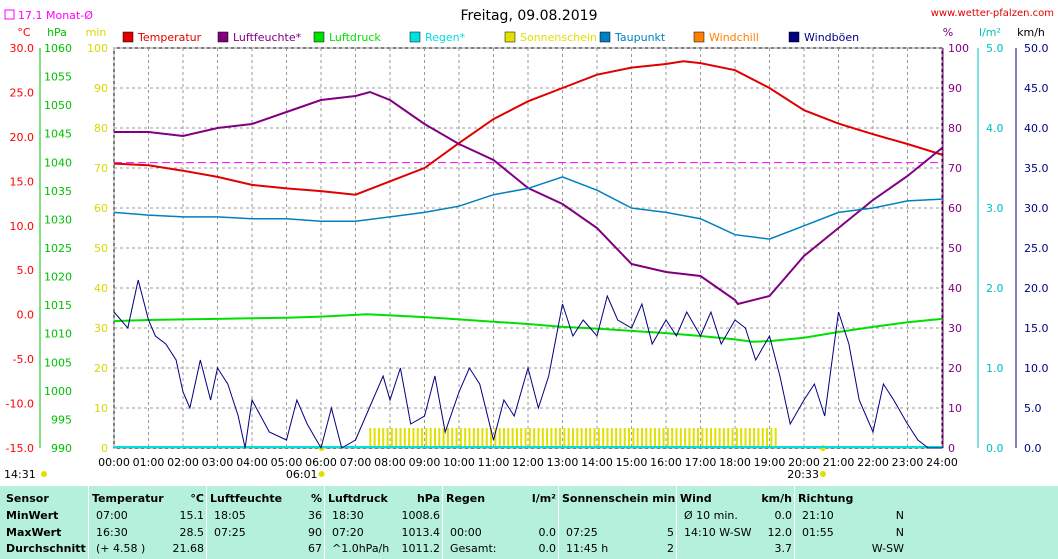 Image resolution: width=1058 pixels, height=559 pixels. Describe the element at coordinates (34, 532) in the screenshot. I see `stats-row-label: MaxWert` at that location.